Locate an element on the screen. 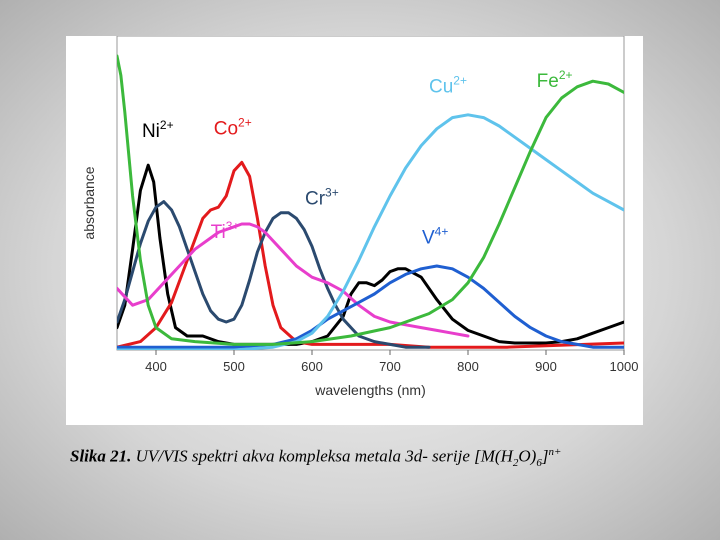 Image resolution: width=720 pixels, height=540 pixels. series-label-fe: Fe2+ is located at coordinates (555, 80).